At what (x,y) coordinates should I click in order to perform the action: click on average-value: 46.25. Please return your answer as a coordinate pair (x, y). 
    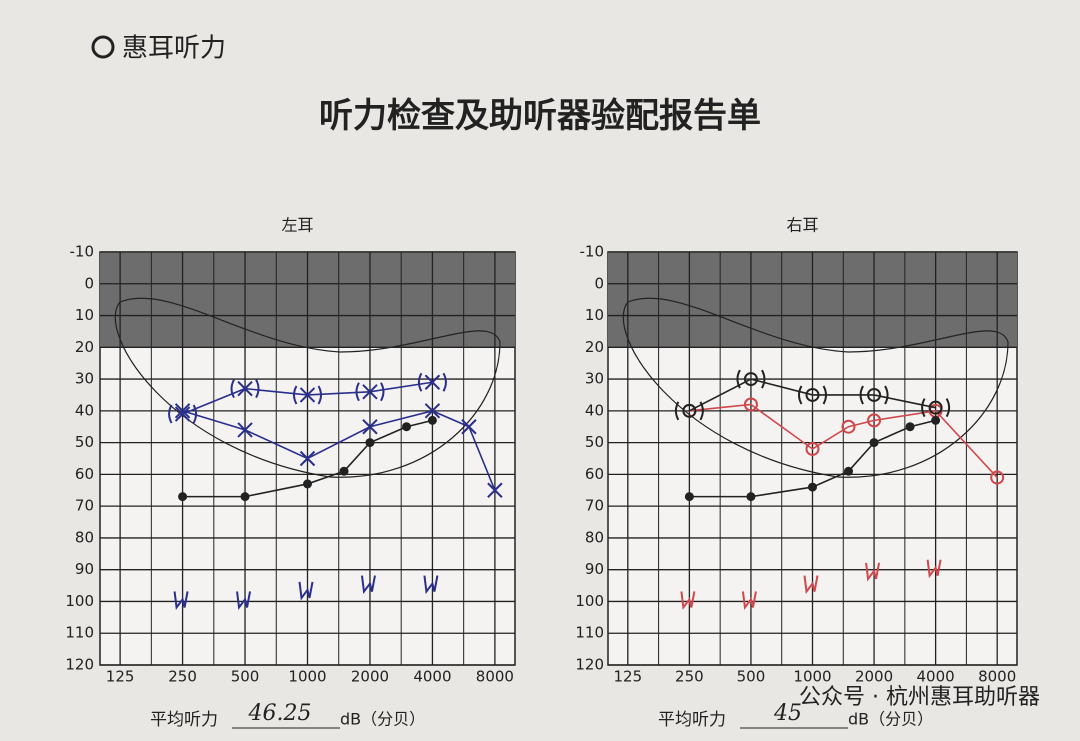
    Looking at the image, I should click on (280, 713).